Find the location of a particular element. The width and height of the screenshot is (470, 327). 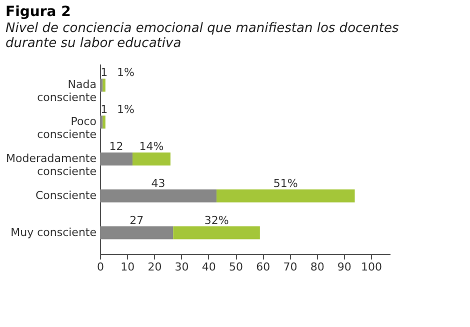

data-label: 43 is located at coordinates (158, 183).